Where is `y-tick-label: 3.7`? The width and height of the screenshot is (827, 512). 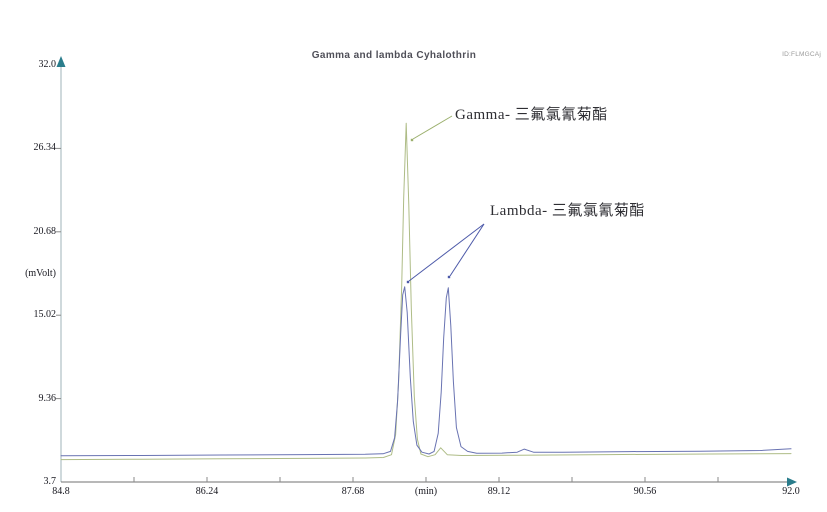
y-tick-label: 3.7 is located at coordinates (50, 481).